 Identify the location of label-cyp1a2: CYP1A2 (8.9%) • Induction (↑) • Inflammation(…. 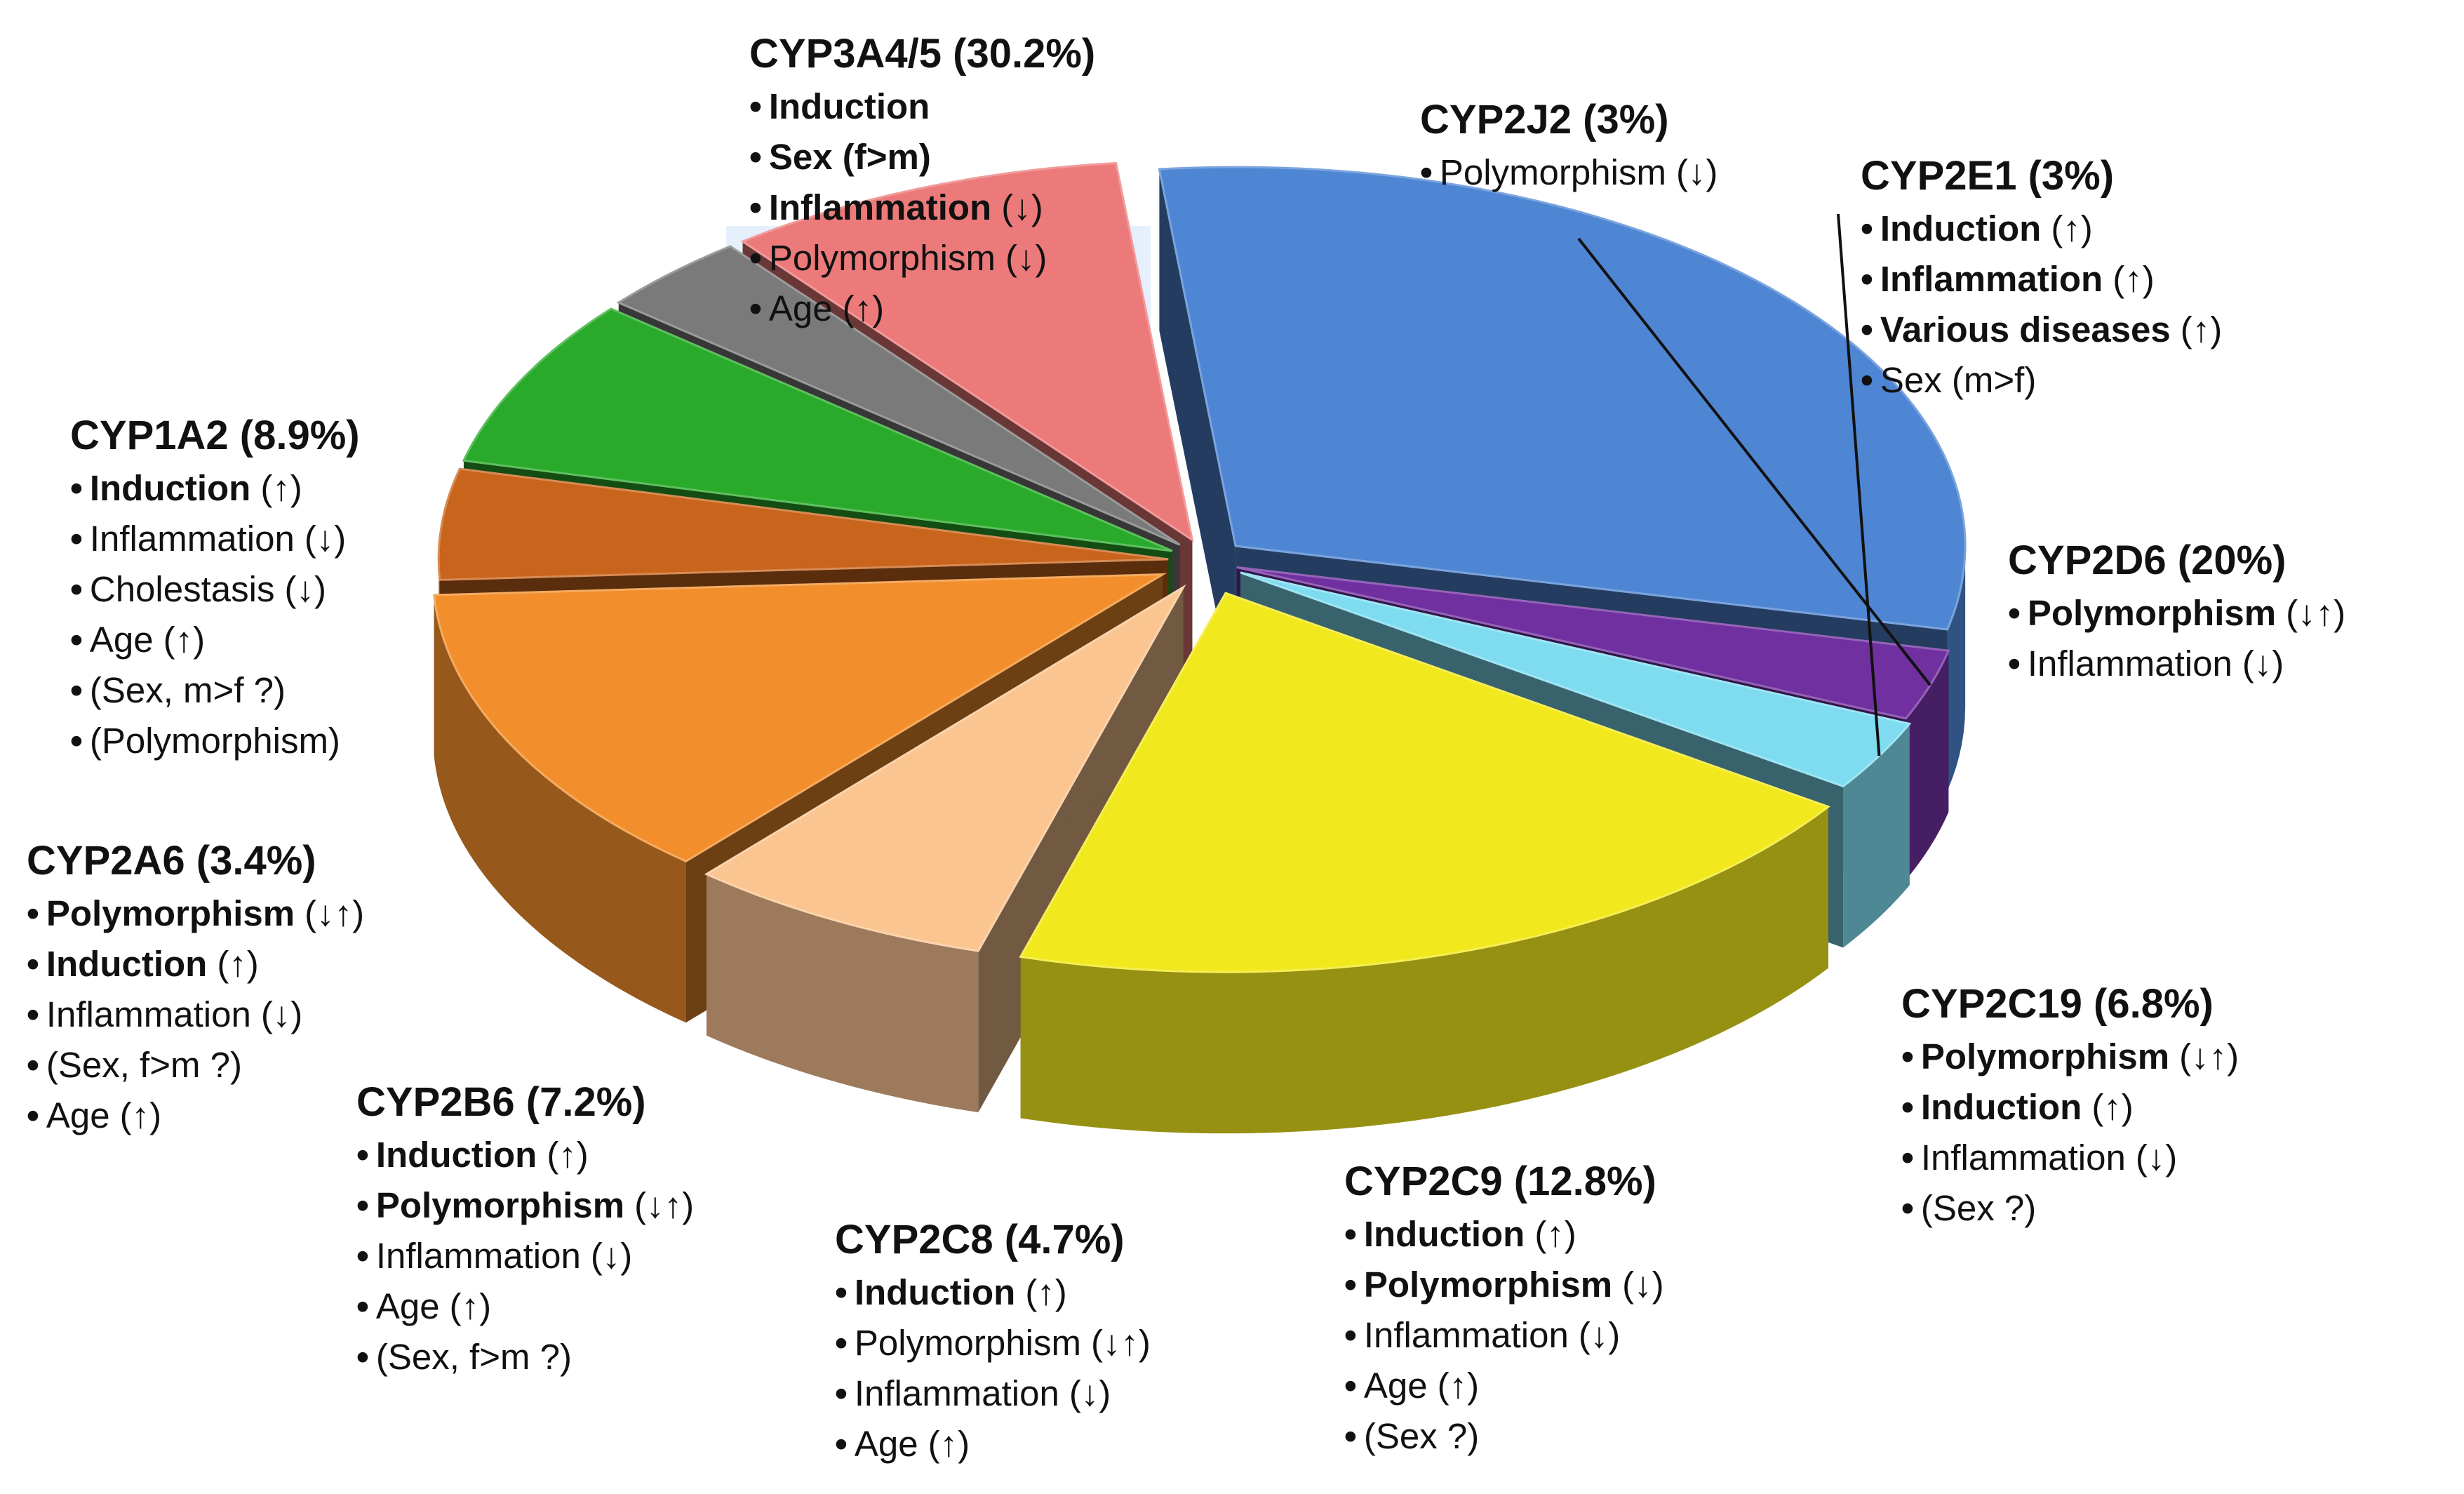
(215, 587).